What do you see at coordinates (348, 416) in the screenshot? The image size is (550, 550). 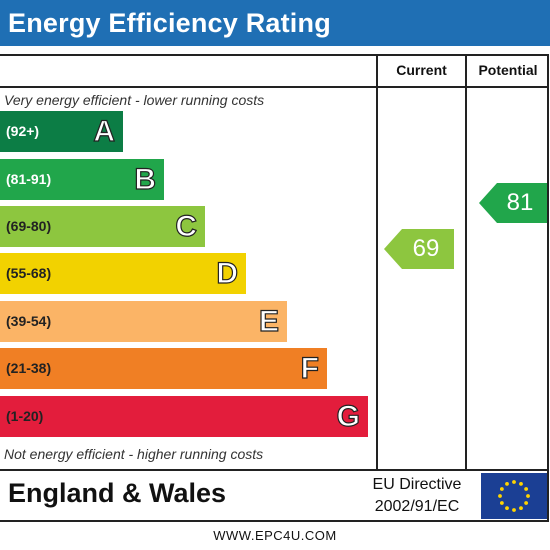 I see `band-letter: G` at bounding box center [348, 416].